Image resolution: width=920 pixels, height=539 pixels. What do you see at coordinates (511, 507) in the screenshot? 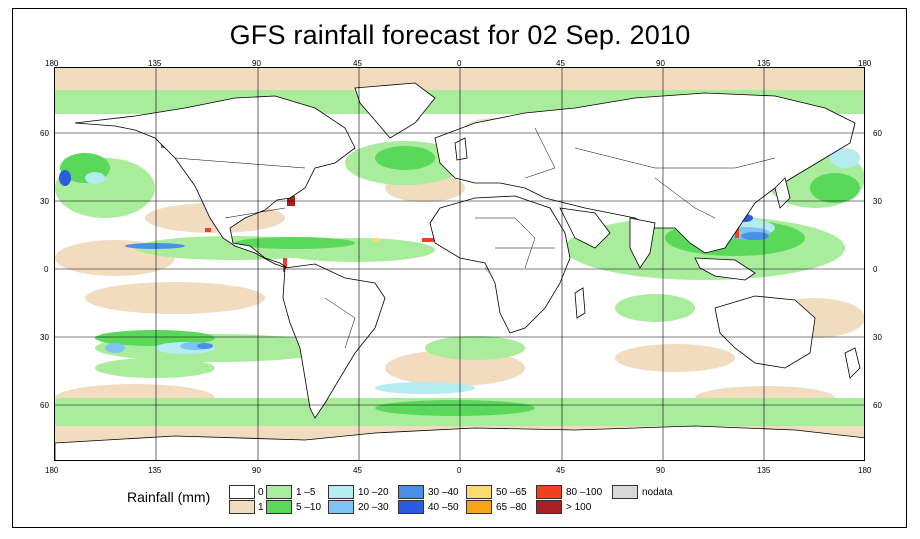
I see `legend-label: 65 –80` at bounding box center [511, 507].